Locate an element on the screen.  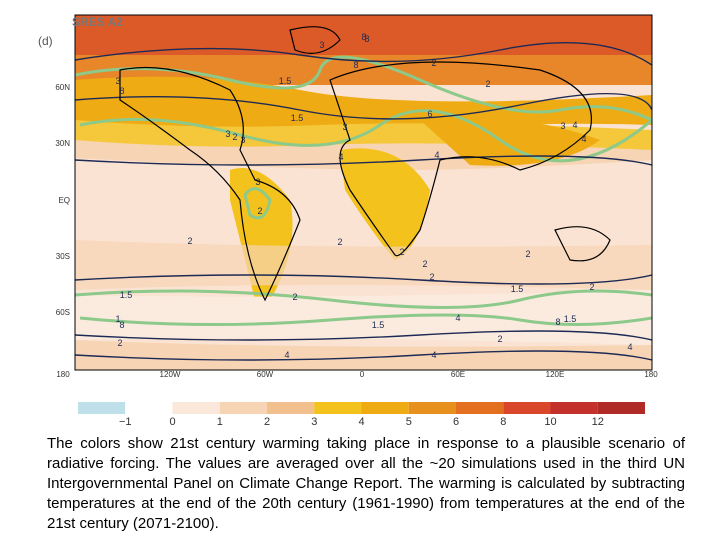
colorbar-label: 5 is located at coordinates (409, 422).